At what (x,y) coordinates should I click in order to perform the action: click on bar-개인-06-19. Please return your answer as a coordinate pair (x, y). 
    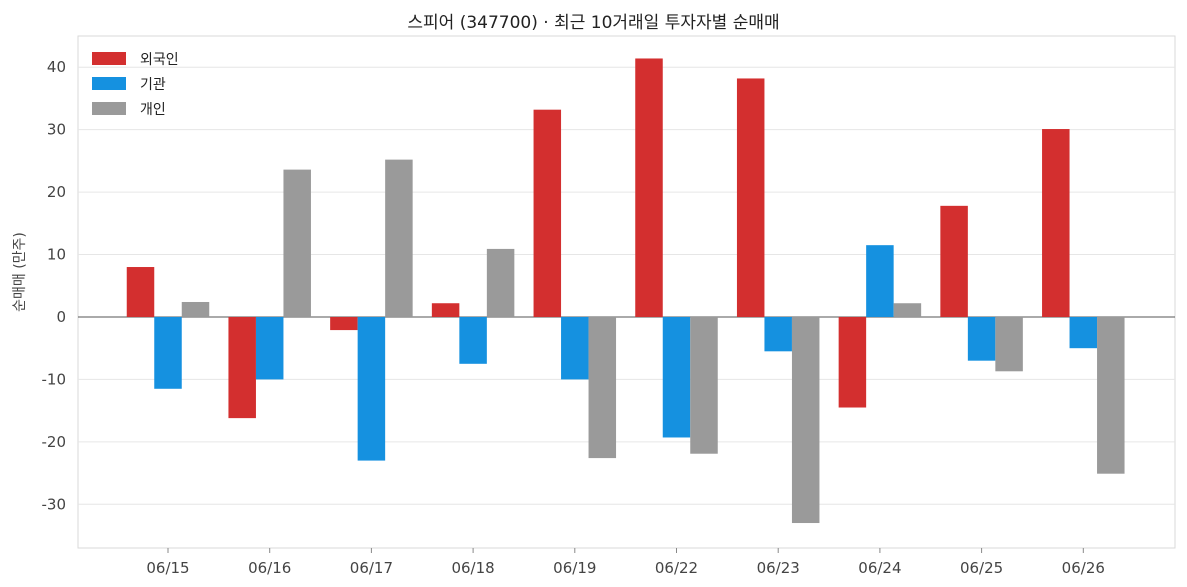
    Looking at the image, I should click on (602, 387).